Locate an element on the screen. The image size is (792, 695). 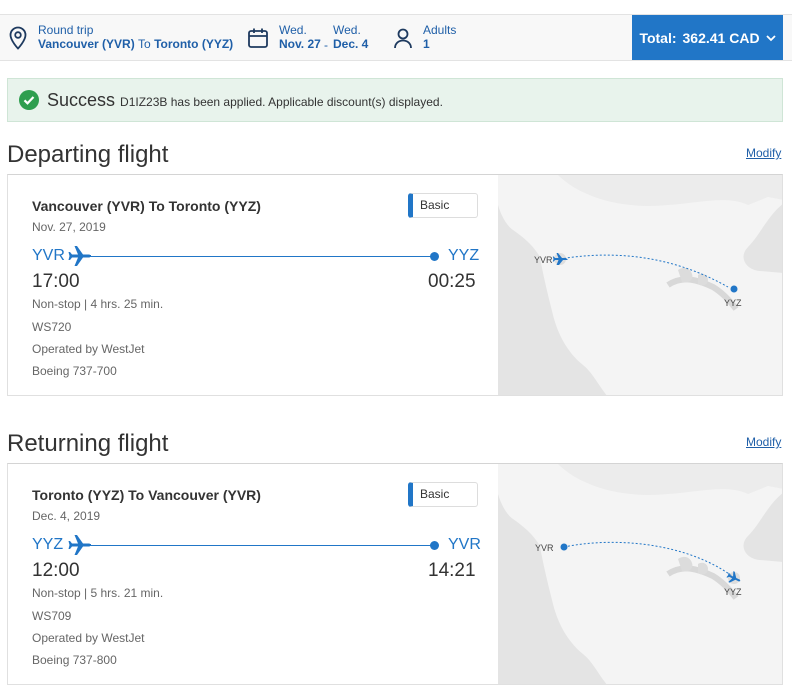
modify-departing-link: Modify is located at coordinates (764, 153).